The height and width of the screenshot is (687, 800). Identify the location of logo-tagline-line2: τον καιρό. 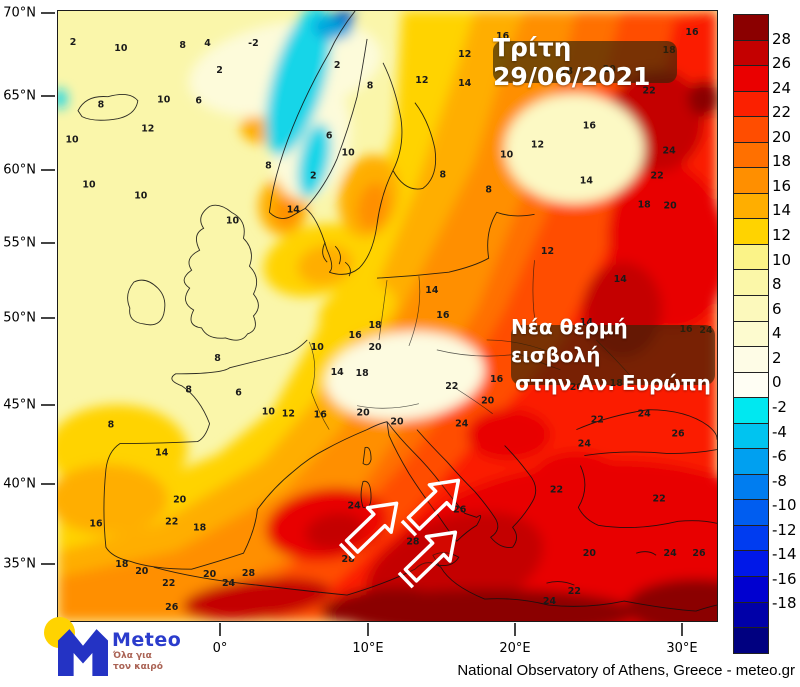
(138, 667).